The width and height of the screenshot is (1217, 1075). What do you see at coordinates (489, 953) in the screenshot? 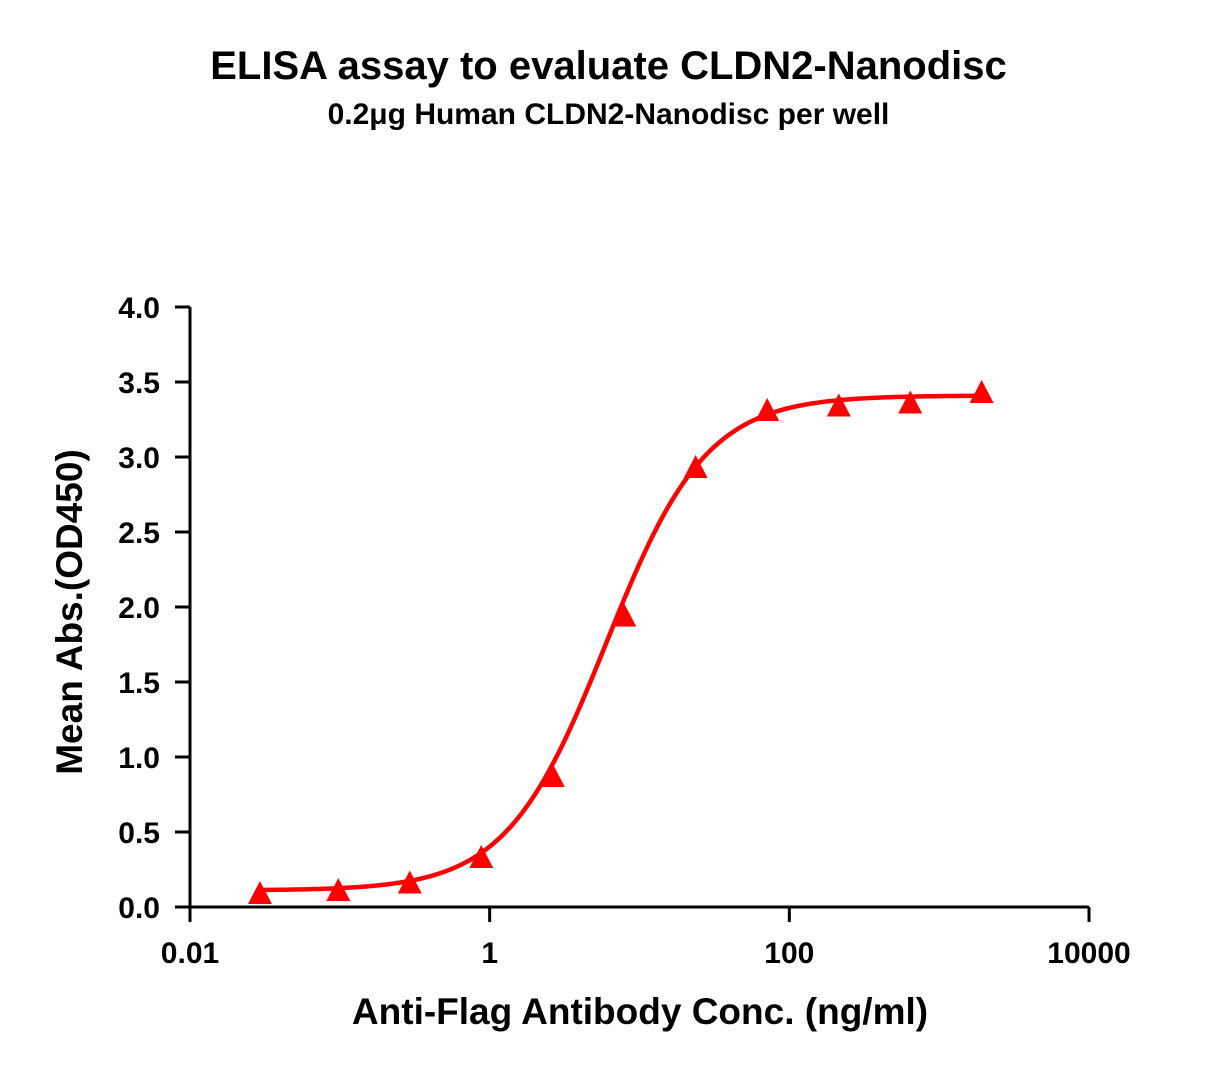
I see `x-tick-label: 1` at bounding box center [489, 953].